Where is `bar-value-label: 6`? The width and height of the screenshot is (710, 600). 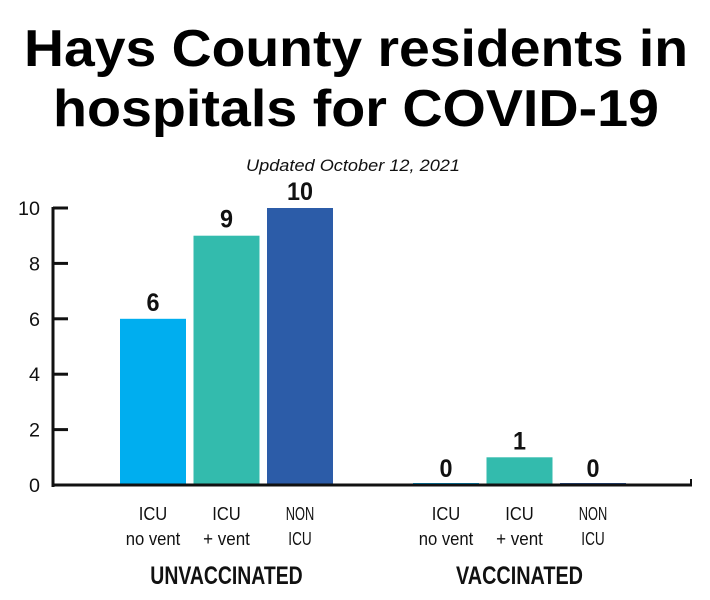 bar-value-label: 6 is located at coordinates (153, 303).